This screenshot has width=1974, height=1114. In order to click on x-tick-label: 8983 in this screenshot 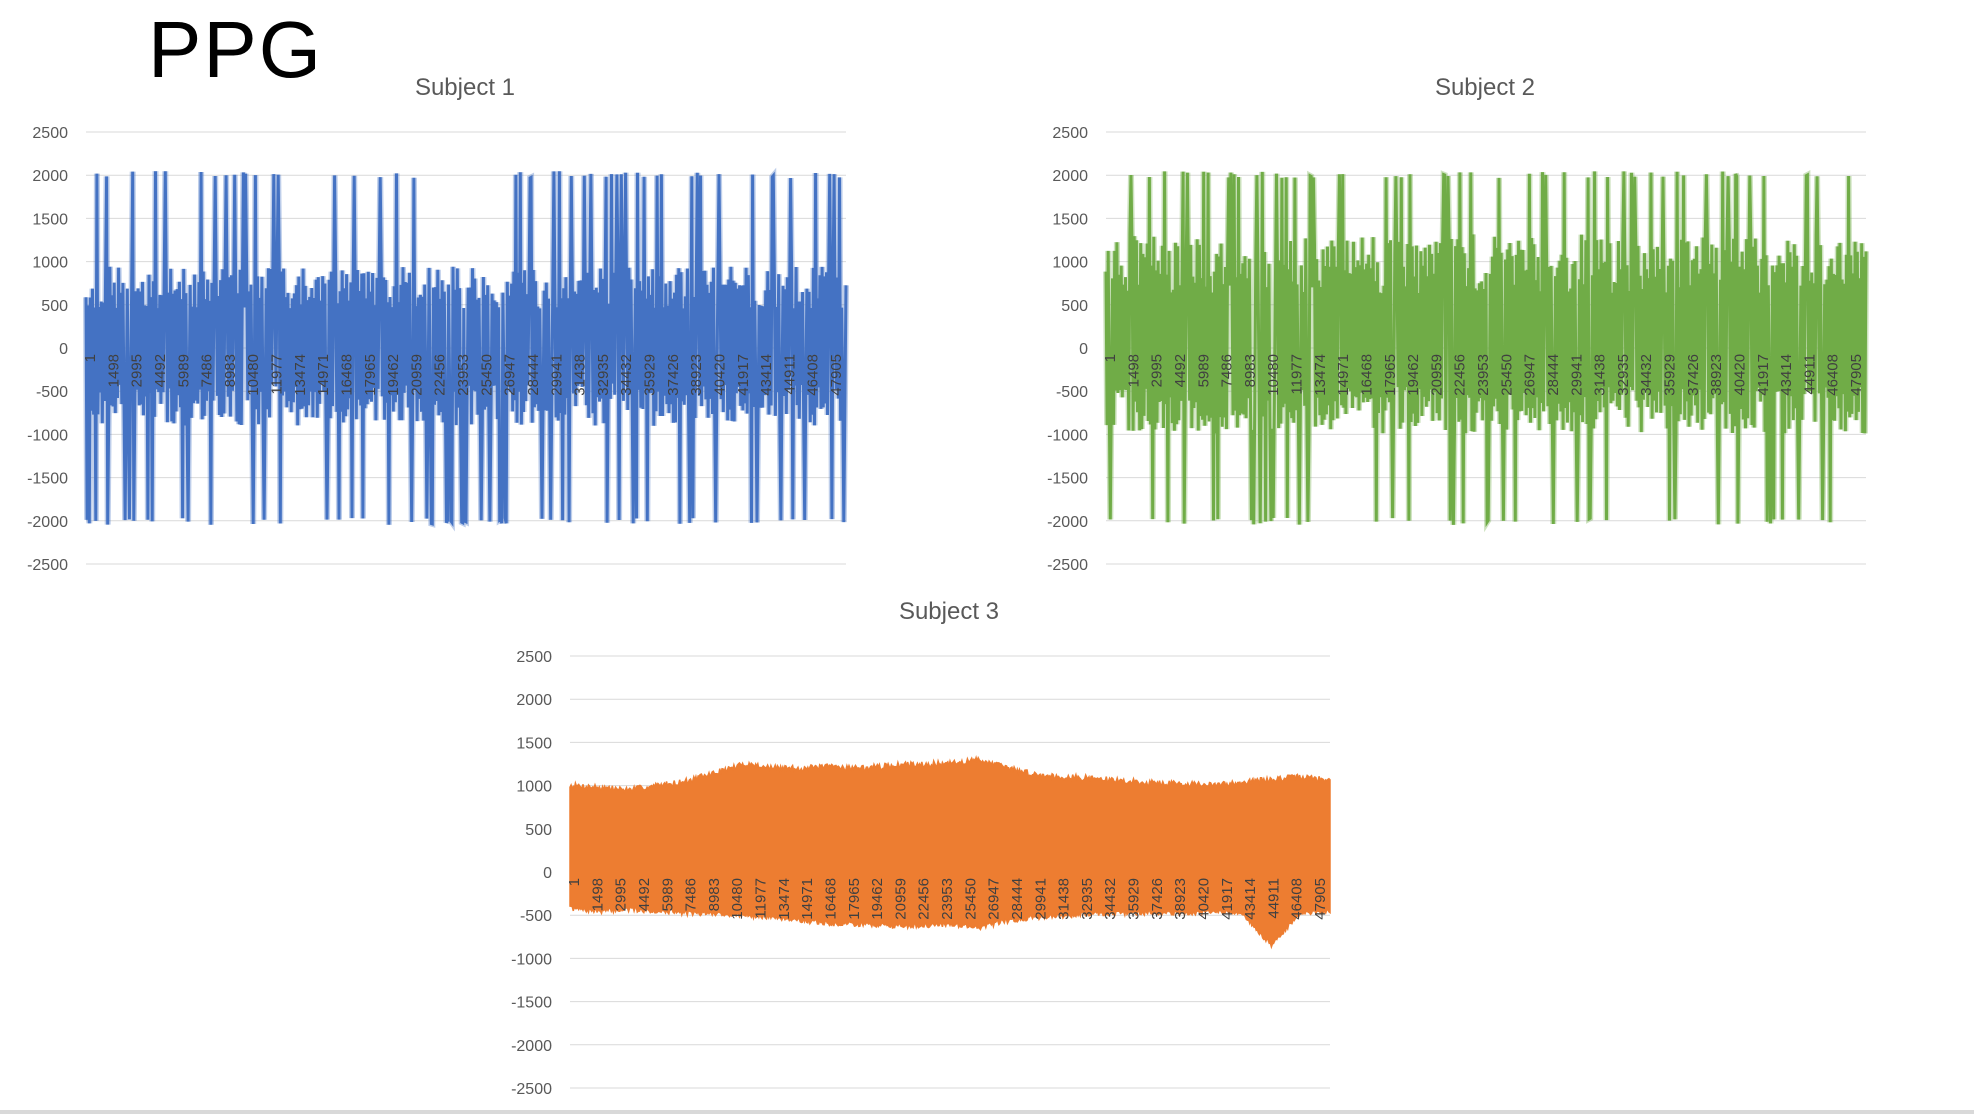, I will do `click(230, 370)`.